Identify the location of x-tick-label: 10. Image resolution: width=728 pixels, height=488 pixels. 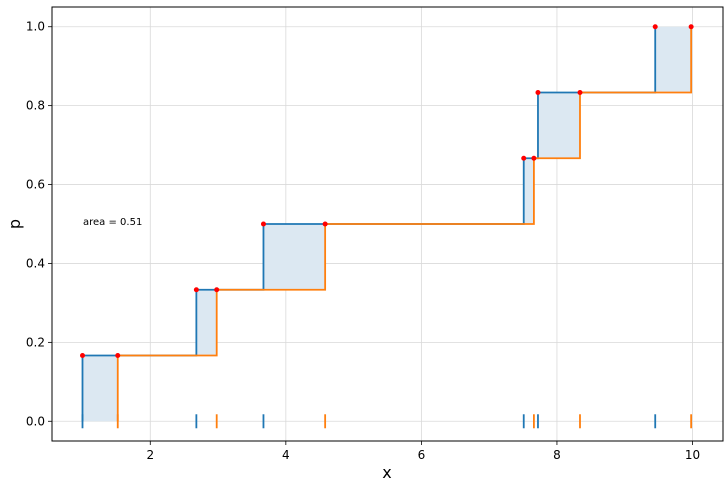
(692, 455).